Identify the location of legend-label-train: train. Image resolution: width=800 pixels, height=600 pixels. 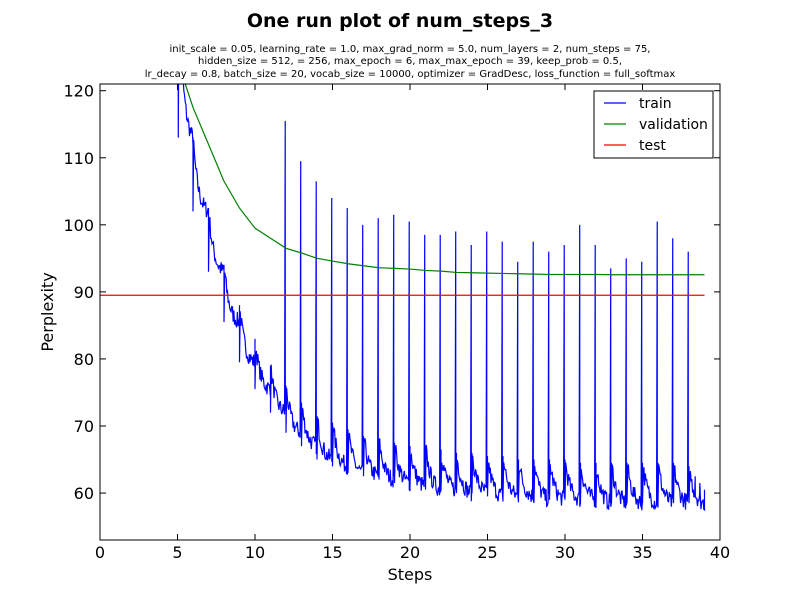
(655, 104).